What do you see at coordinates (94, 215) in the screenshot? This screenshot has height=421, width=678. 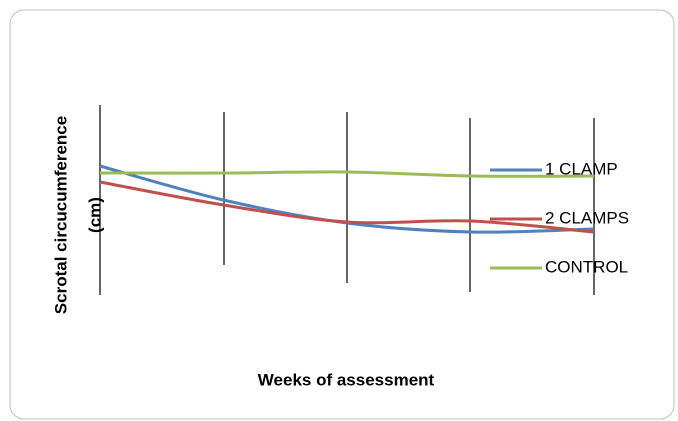 I see `y-axis-label: (cm)` at bounding box center [94, 215].